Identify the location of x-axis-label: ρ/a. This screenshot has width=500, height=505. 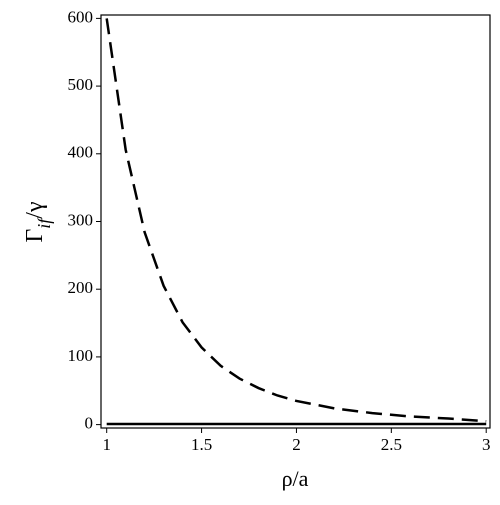
(295, 478).